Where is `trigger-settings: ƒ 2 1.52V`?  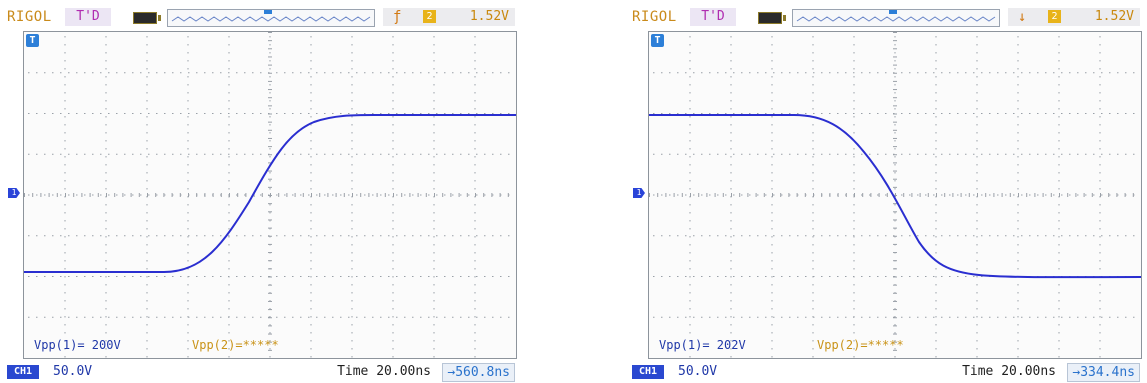
trigger-settings: ƒ 2 1.52V is located at coordinates (449, 17).